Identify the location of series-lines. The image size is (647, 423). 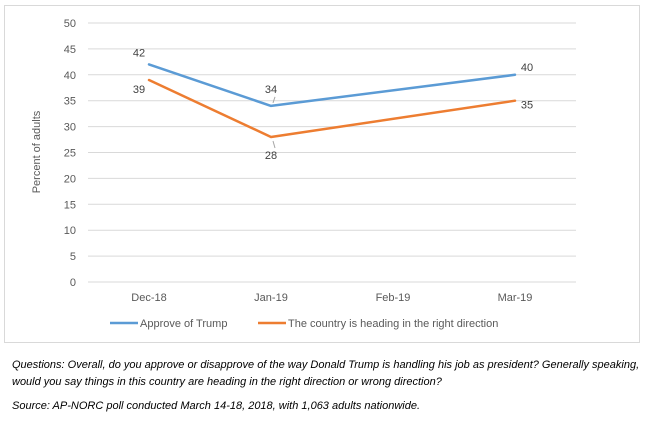
(332, 101).